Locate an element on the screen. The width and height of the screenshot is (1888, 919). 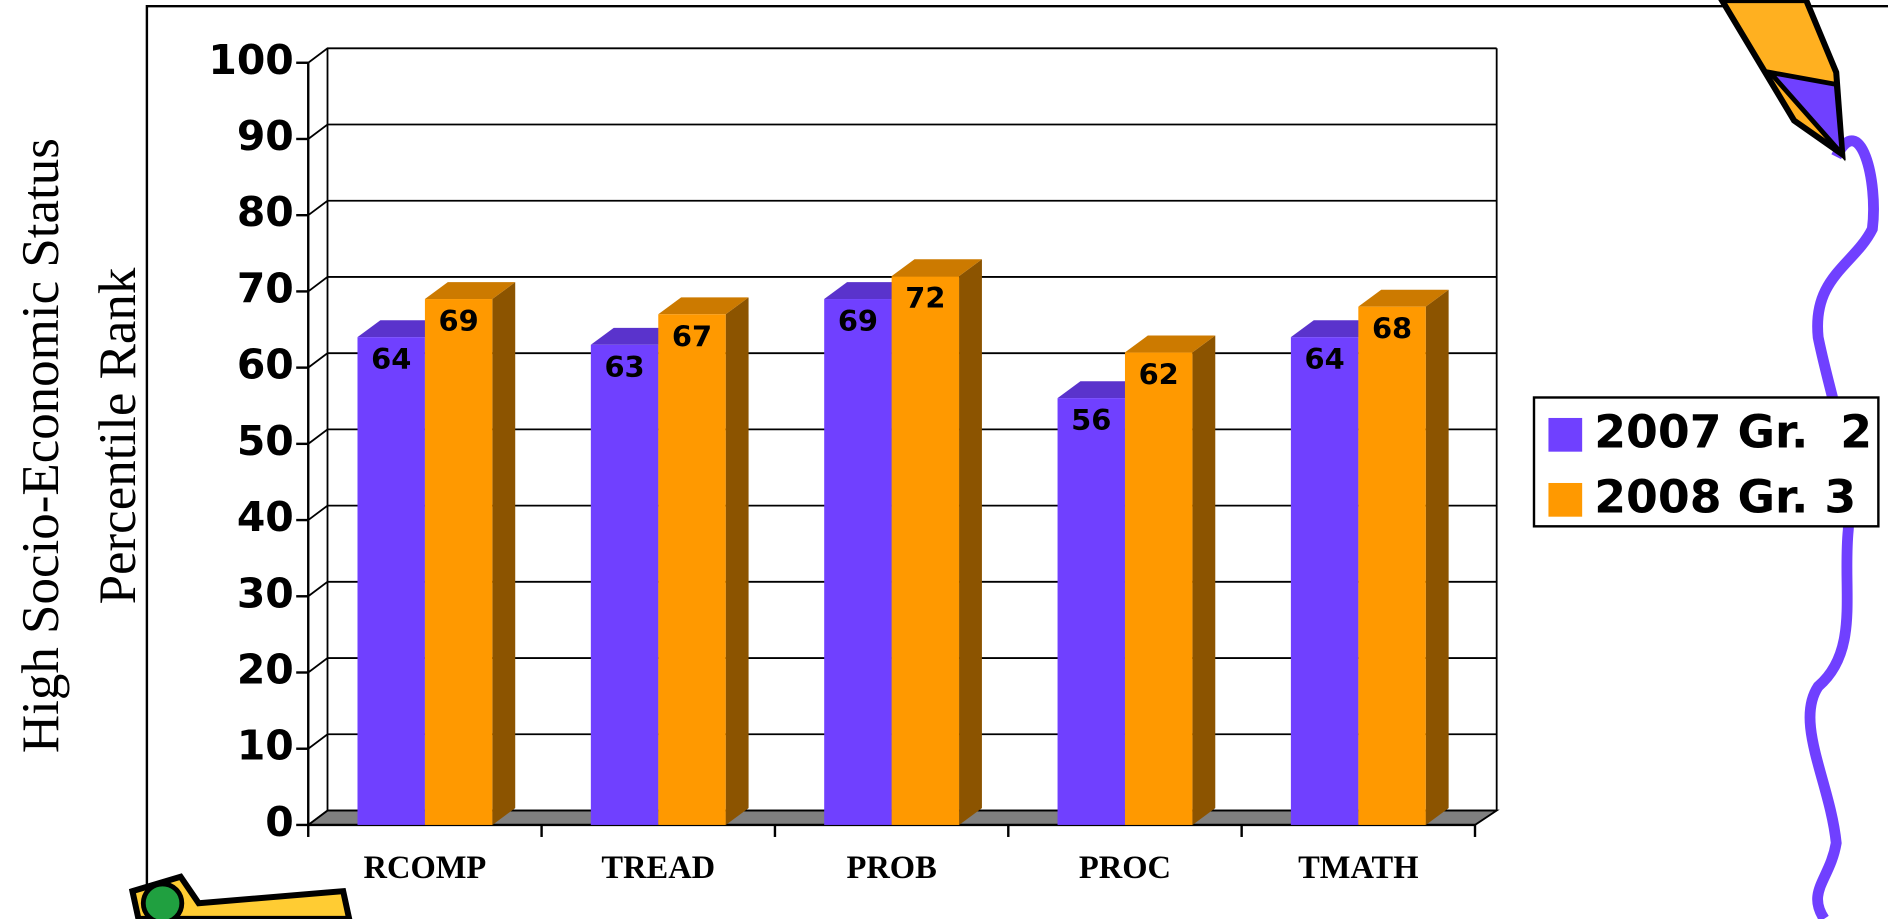
y-tick-label: 20 is located at coordinates (265, 670).